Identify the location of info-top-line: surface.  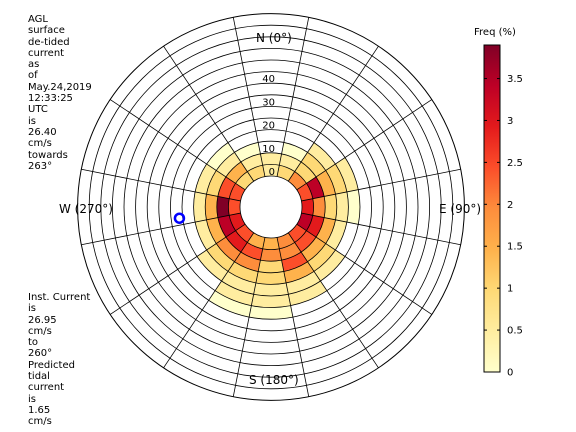
(46, 31).